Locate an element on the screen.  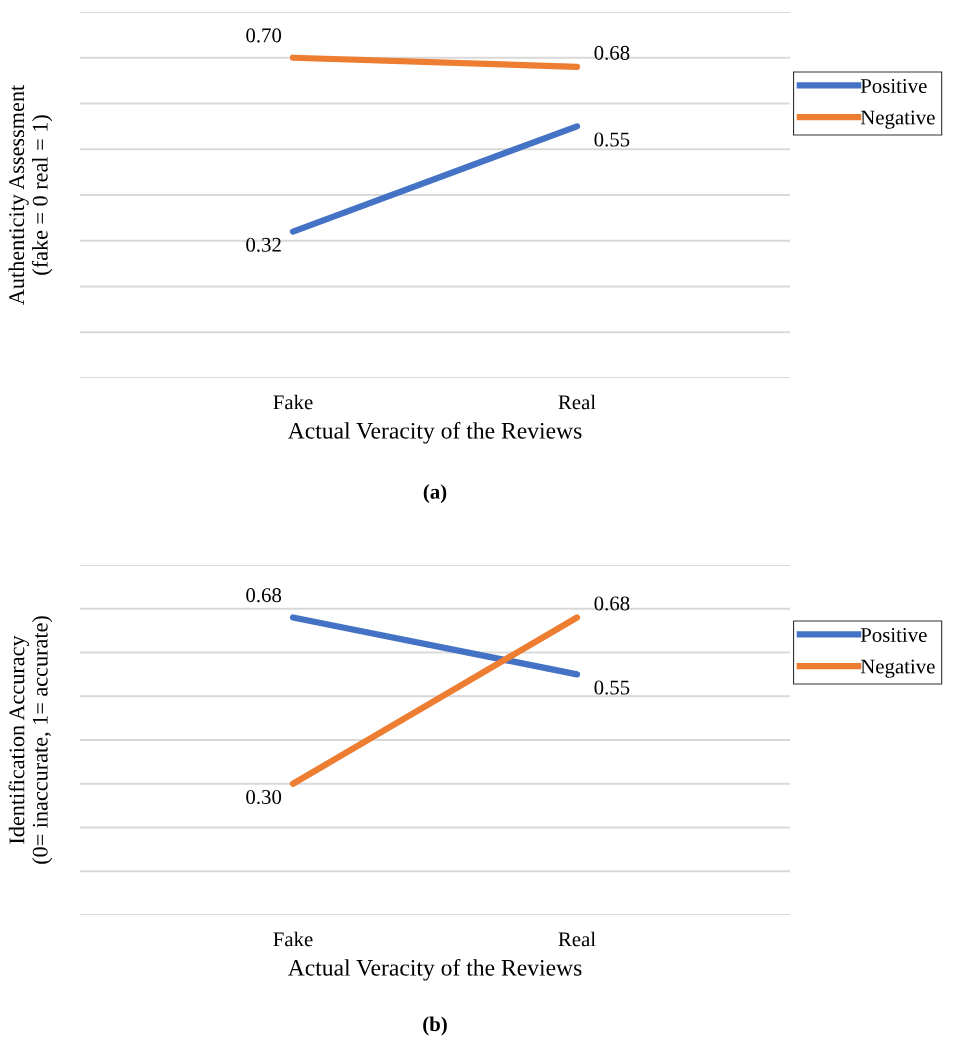
text: (a) is located at coordinates (435, 494).